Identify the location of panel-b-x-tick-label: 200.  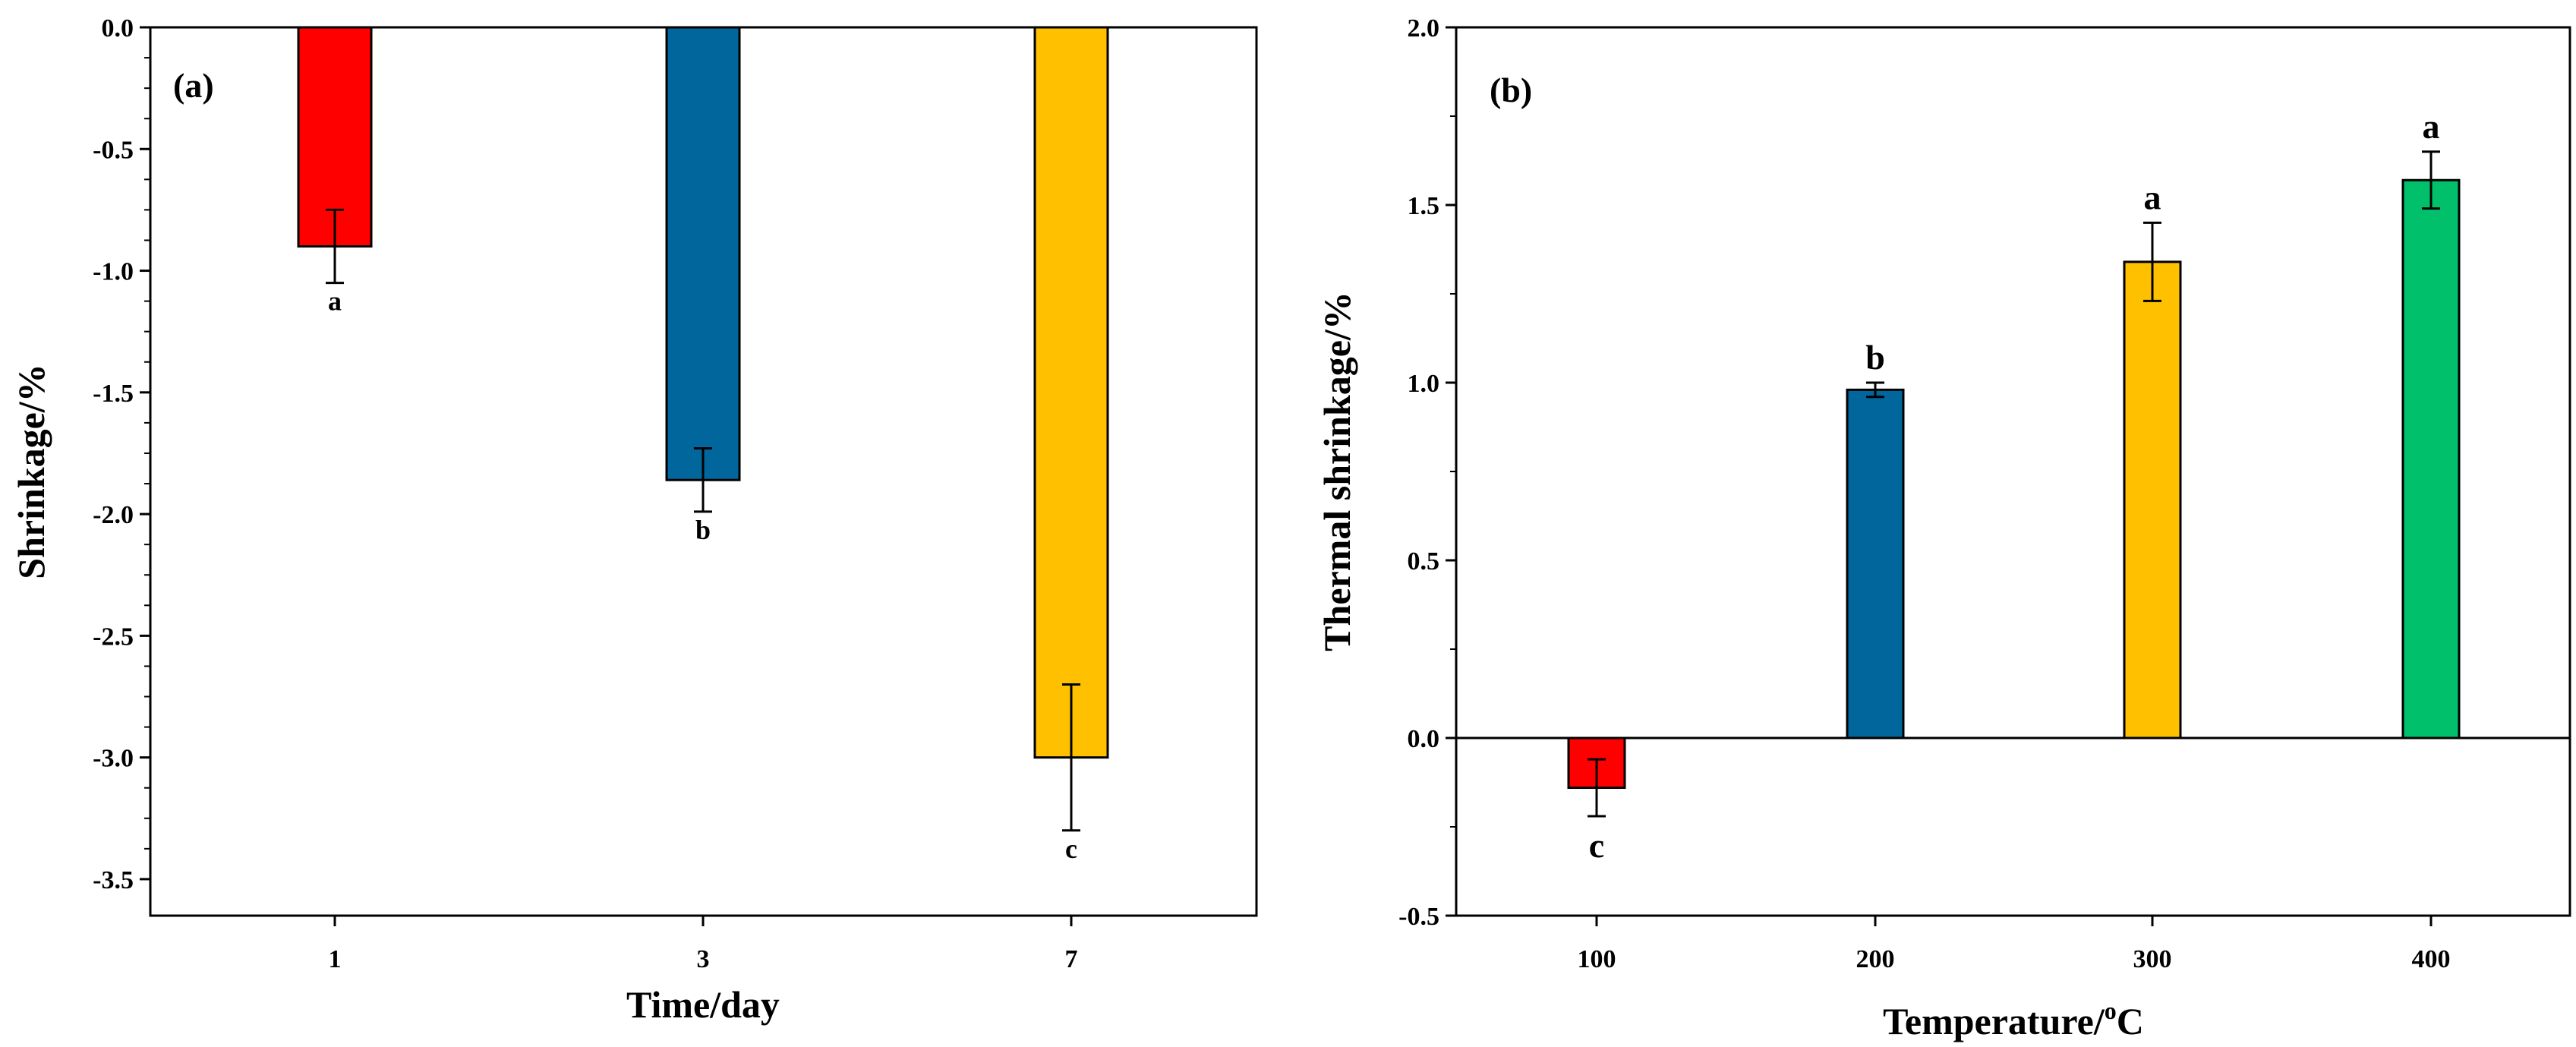
(1875, 959).